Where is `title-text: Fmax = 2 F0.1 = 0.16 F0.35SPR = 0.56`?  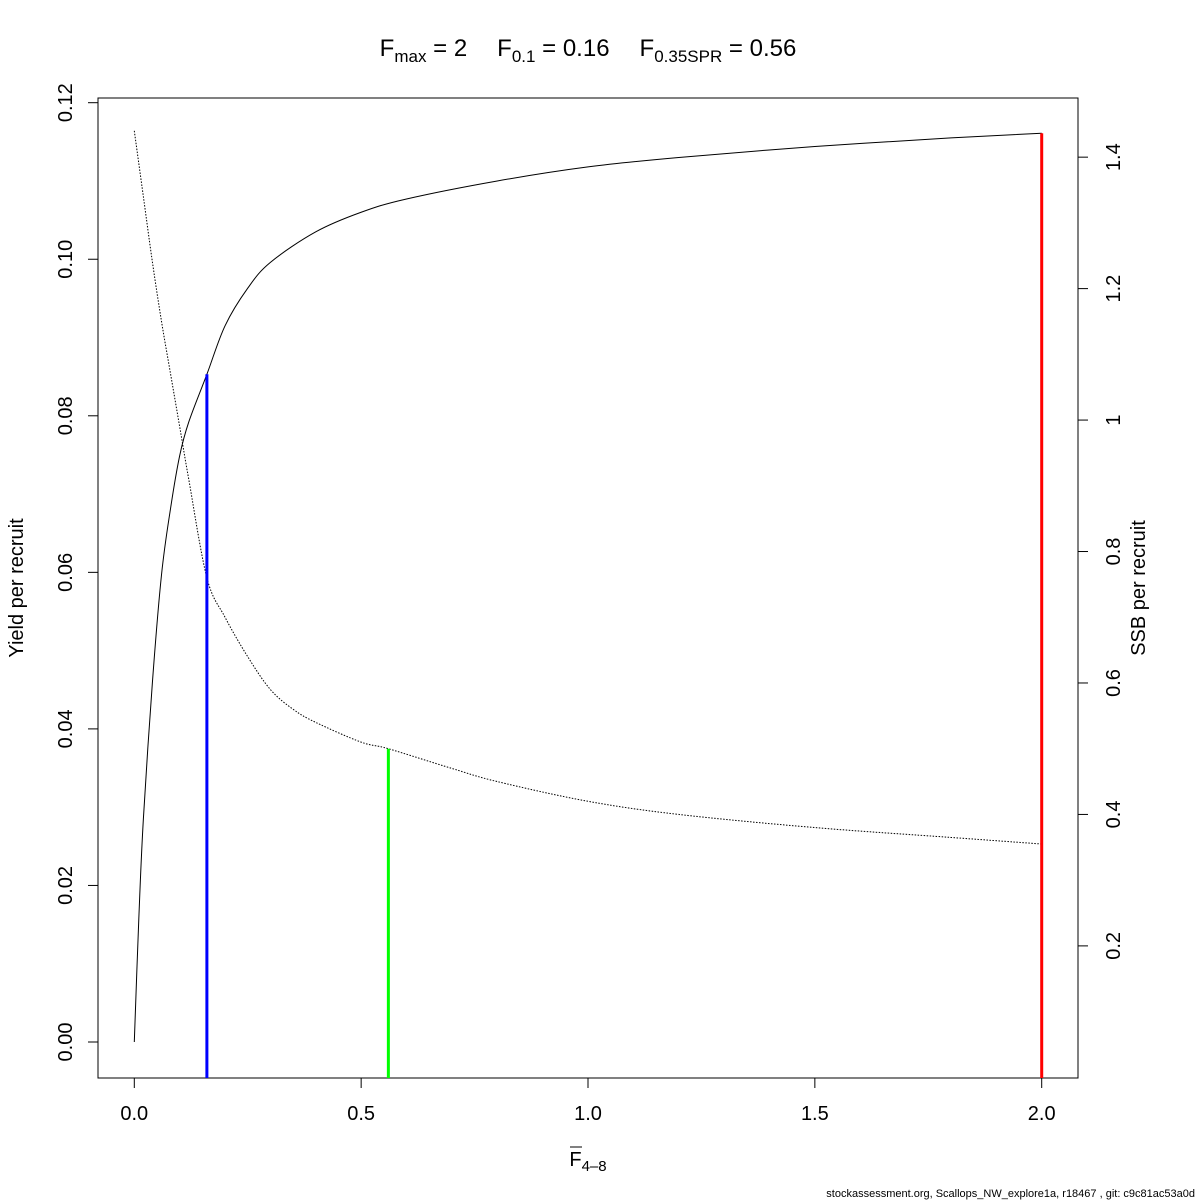 title-text: Fmax = 2 F0.1 = 0.16 F0.35SPR = 0.56 is located at coordinates (588, 50).